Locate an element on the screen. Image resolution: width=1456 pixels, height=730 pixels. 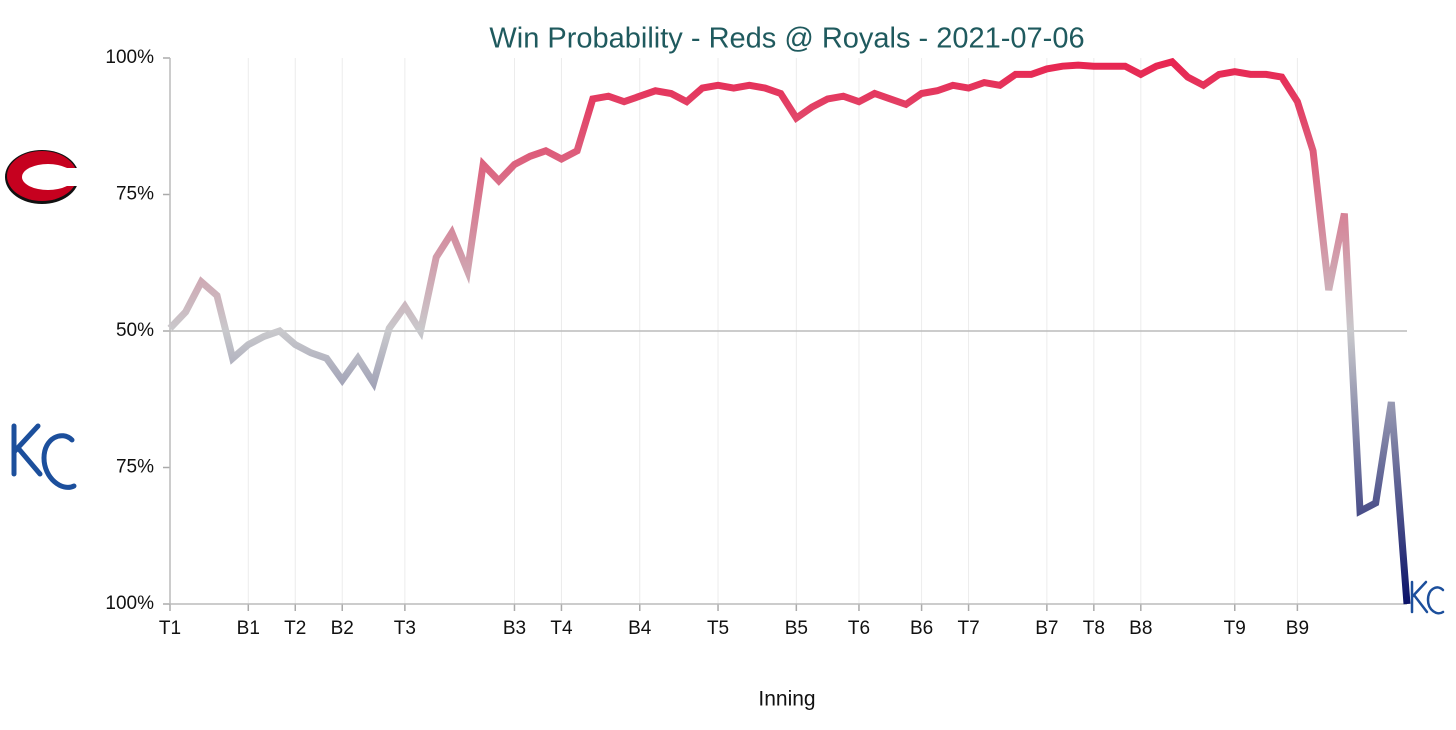
x-axis-title: Inning is located at coordinates (786, 699).